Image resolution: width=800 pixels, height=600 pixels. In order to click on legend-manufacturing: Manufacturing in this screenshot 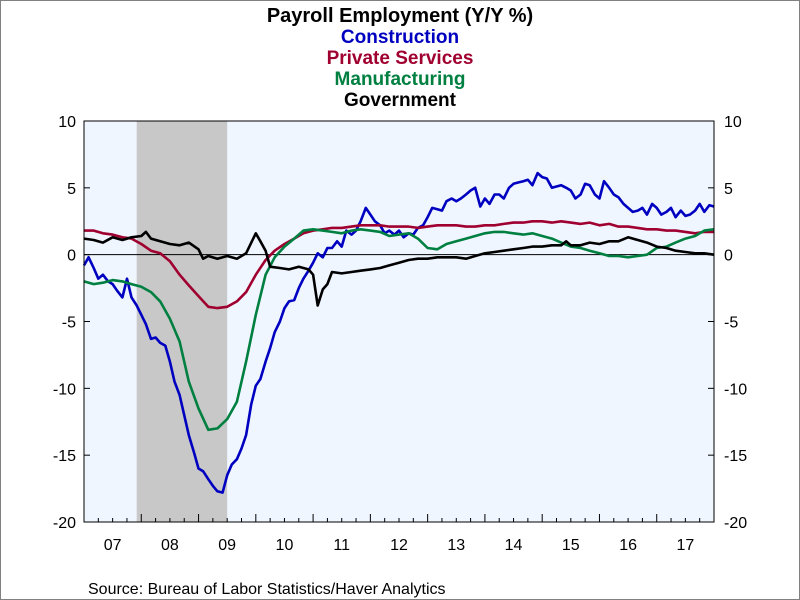, I will do `click(400, 79)`.